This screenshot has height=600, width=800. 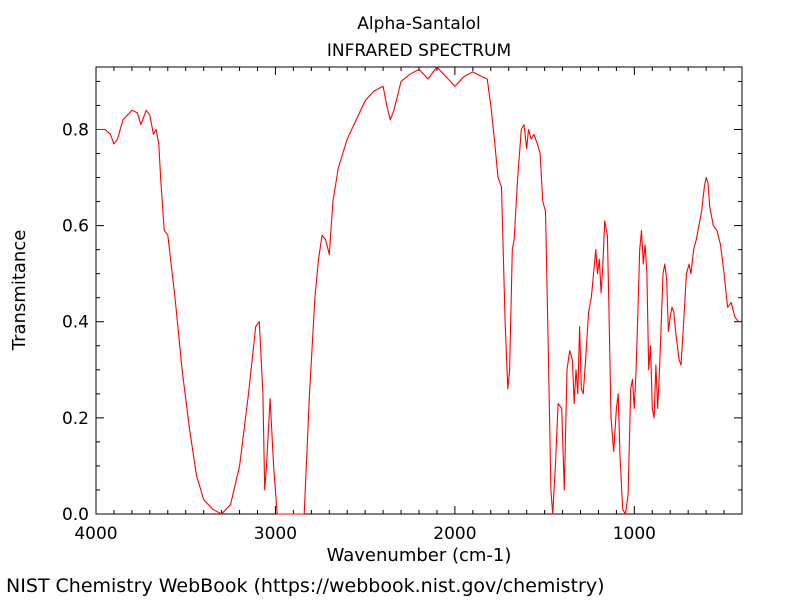 I want to click on y-tick-label: 0.4, so click(x=75, y=323).